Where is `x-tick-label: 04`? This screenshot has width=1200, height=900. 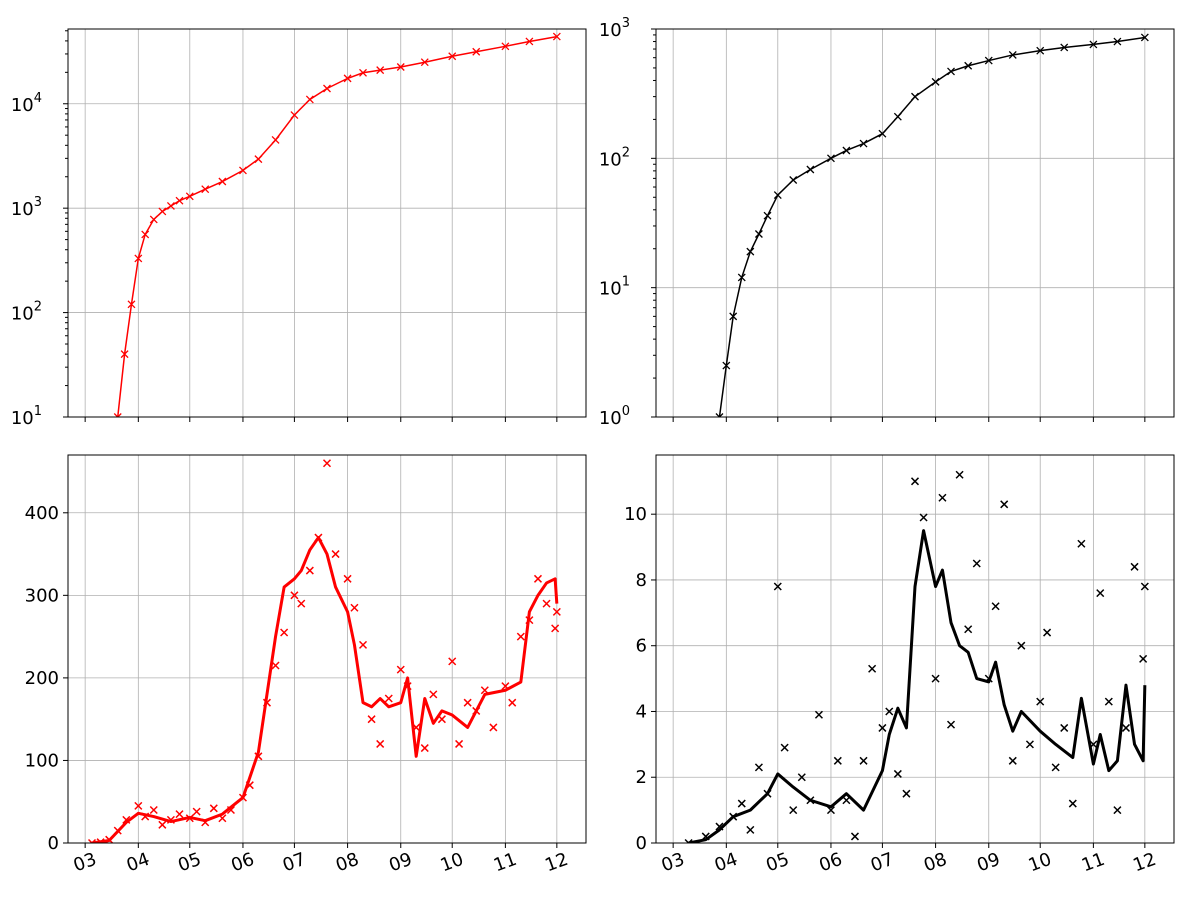
x-tick-label: 04 is located at coordinates (726, 863).